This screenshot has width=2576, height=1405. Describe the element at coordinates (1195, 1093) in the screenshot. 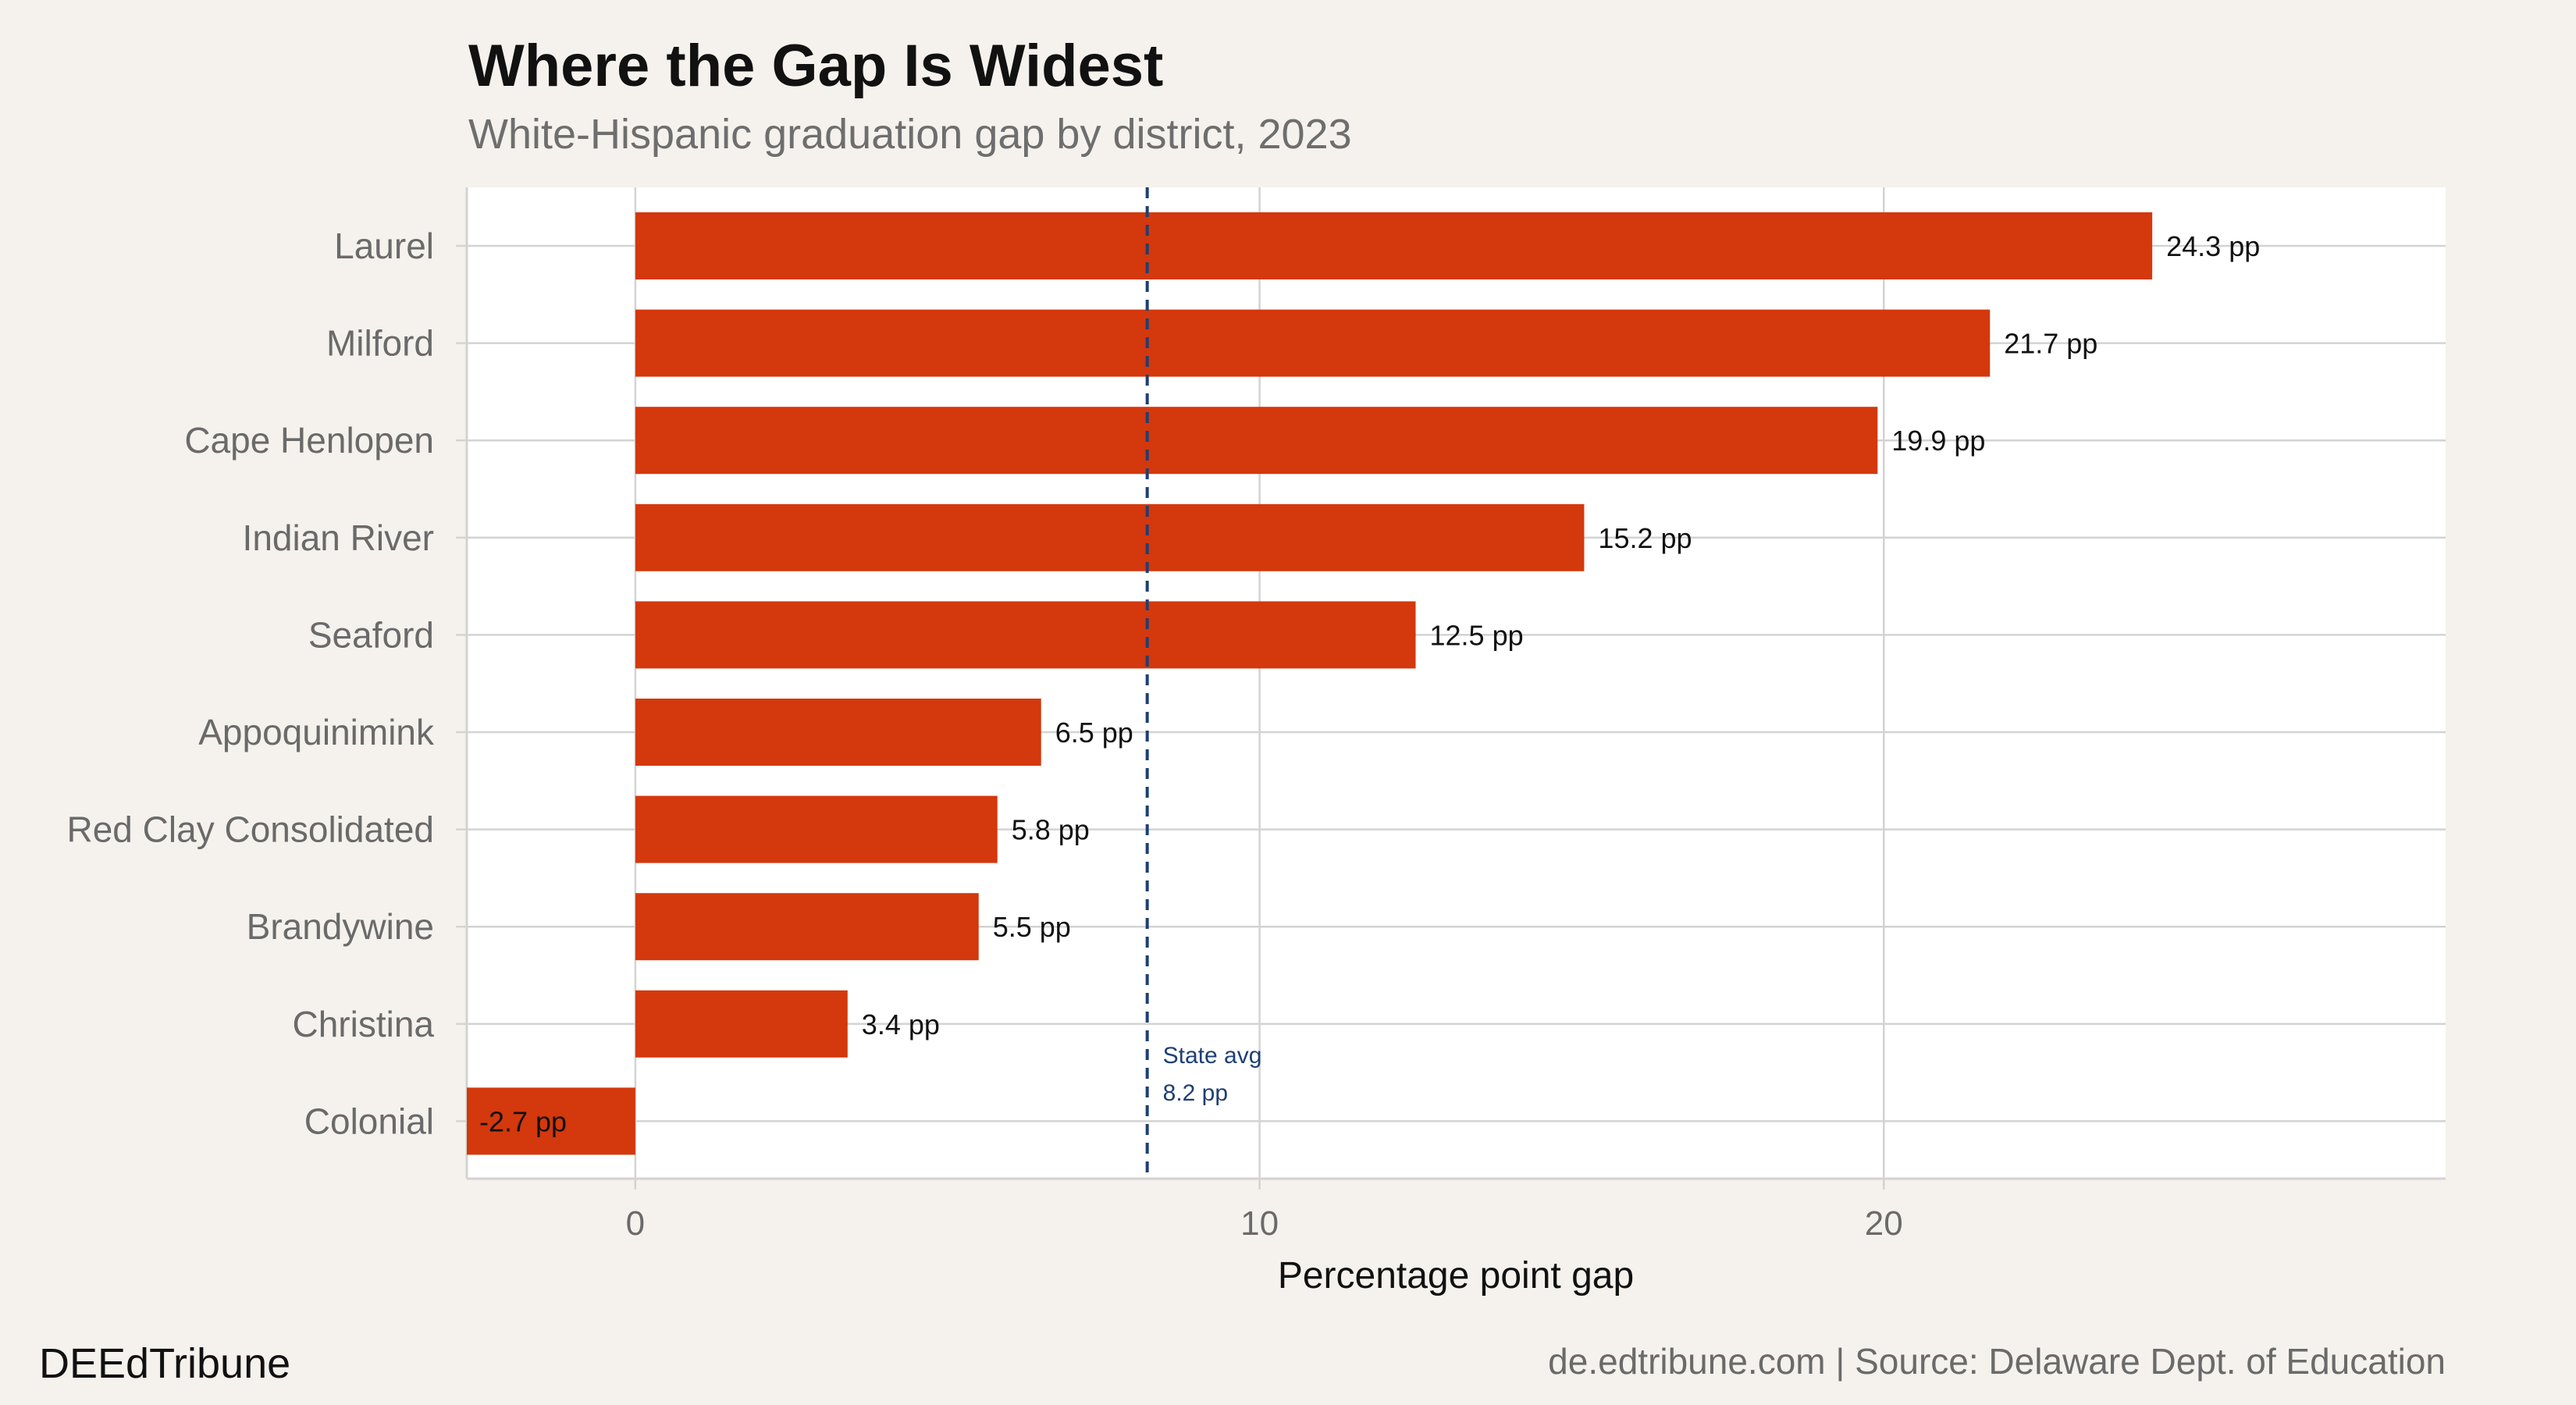

I see `state-average-value-label: 8.2 pp` at that location.